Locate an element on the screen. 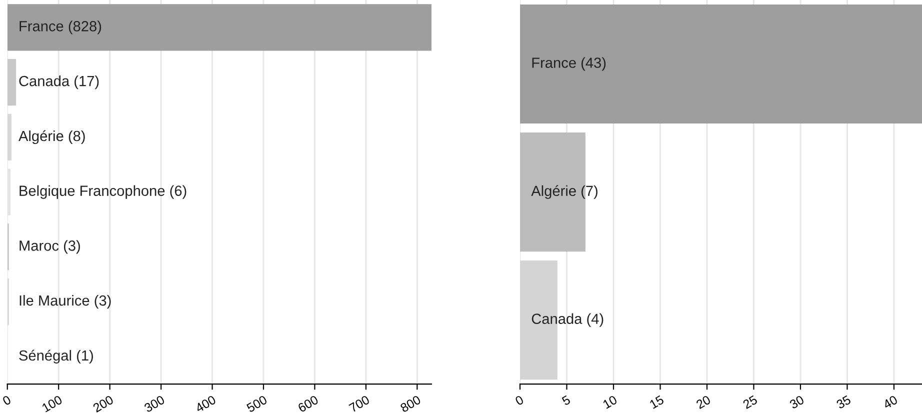  x-tick-label: 40 is located at coordinates (890, 402).